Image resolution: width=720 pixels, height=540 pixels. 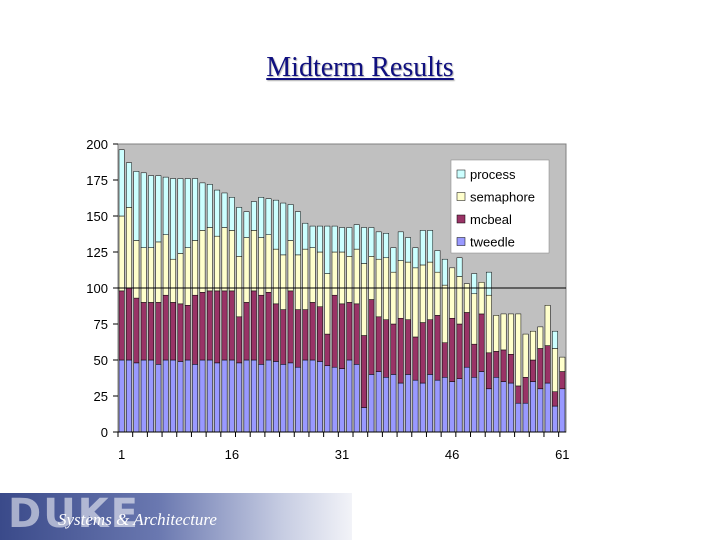 I want to click on y-tick-label: 150, so click(x=97, y=216).